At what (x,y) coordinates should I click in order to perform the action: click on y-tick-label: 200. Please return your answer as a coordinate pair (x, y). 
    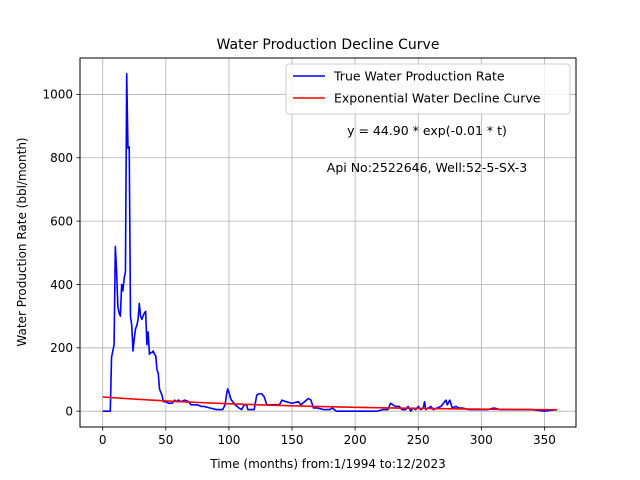
    Looking at the image, I should click on (61, 348).